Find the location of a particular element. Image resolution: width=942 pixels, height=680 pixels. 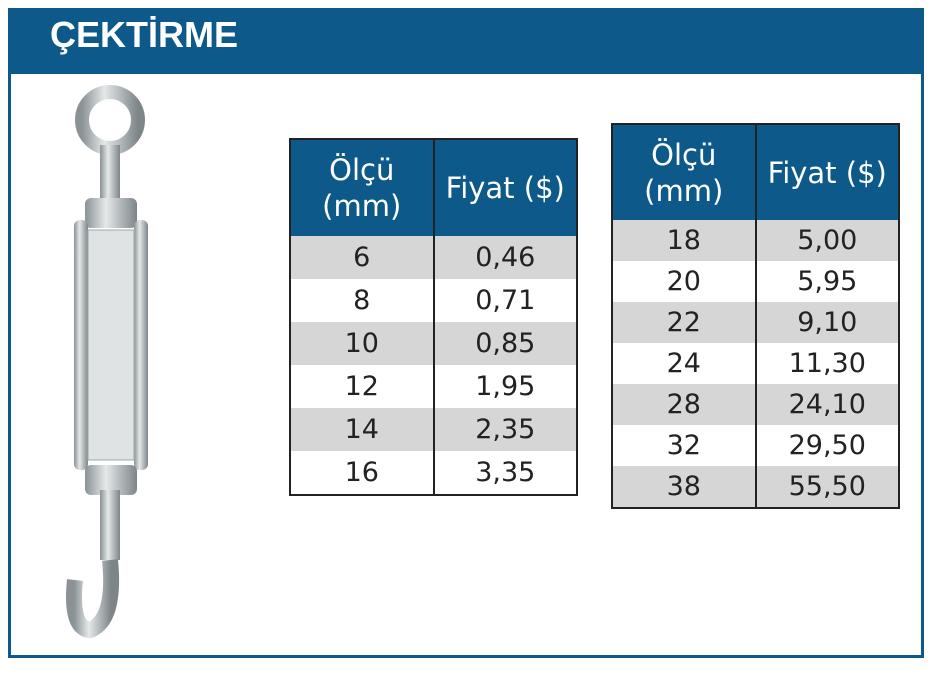

cell: 2,35 is located at coordinates (504, 429).